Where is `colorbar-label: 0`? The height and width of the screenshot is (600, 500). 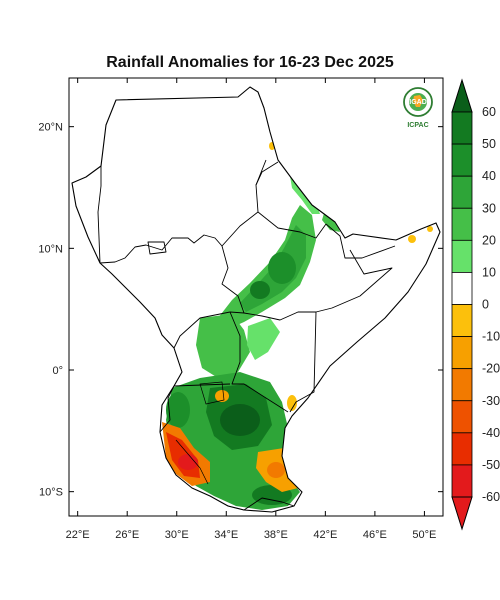
colorbar-label: 0 is located at coordinates (485, 305).